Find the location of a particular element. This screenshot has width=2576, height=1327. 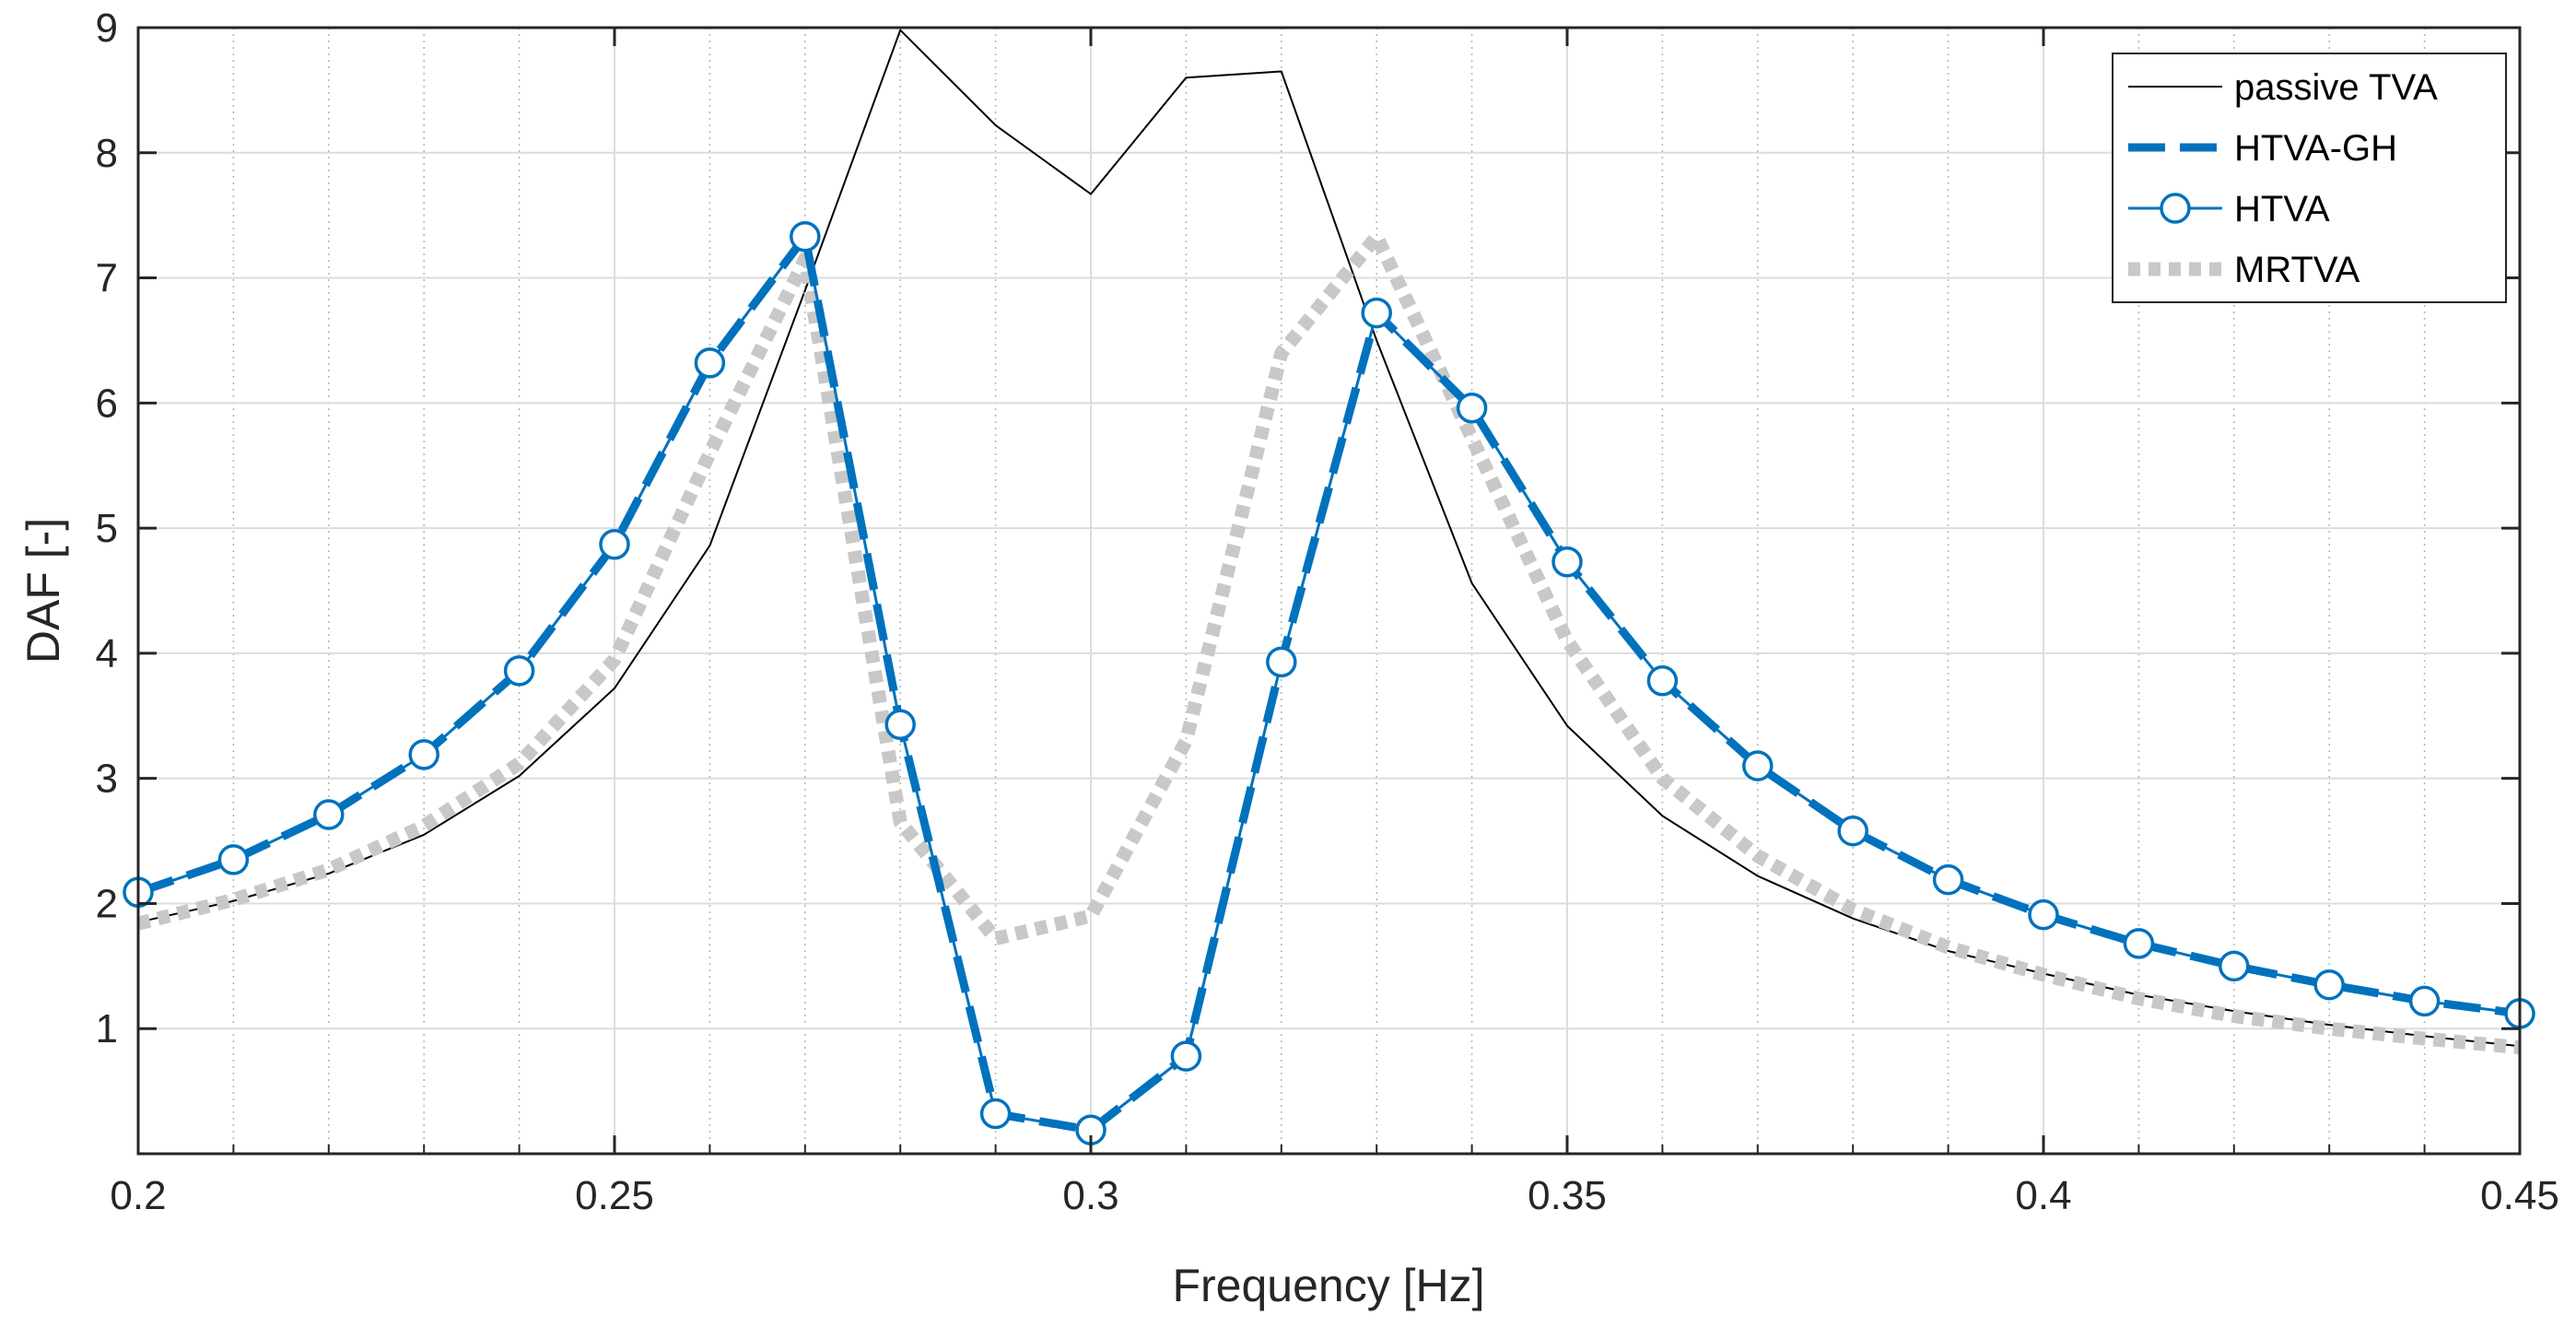

y-tick-label: 9 is located at coordinates (107, 28).